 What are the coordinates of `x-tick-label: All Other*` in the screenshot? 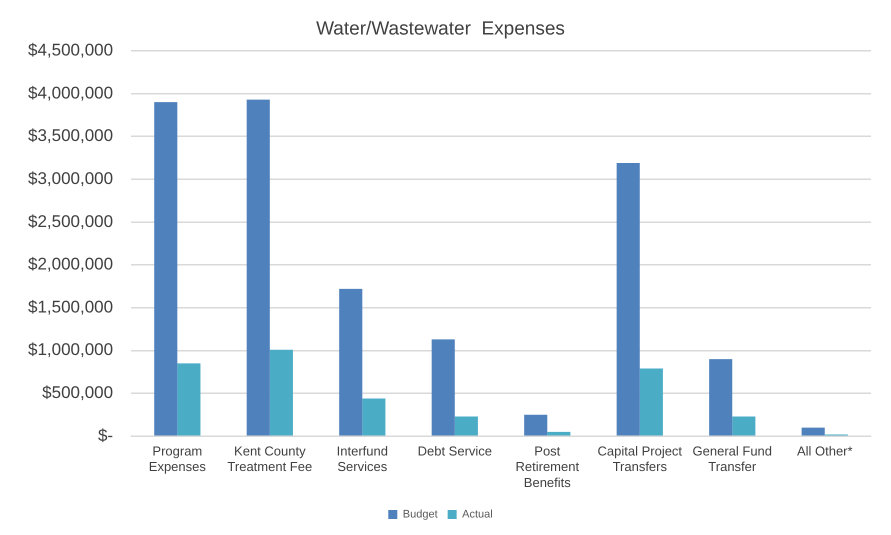 It's located at (824, 451).